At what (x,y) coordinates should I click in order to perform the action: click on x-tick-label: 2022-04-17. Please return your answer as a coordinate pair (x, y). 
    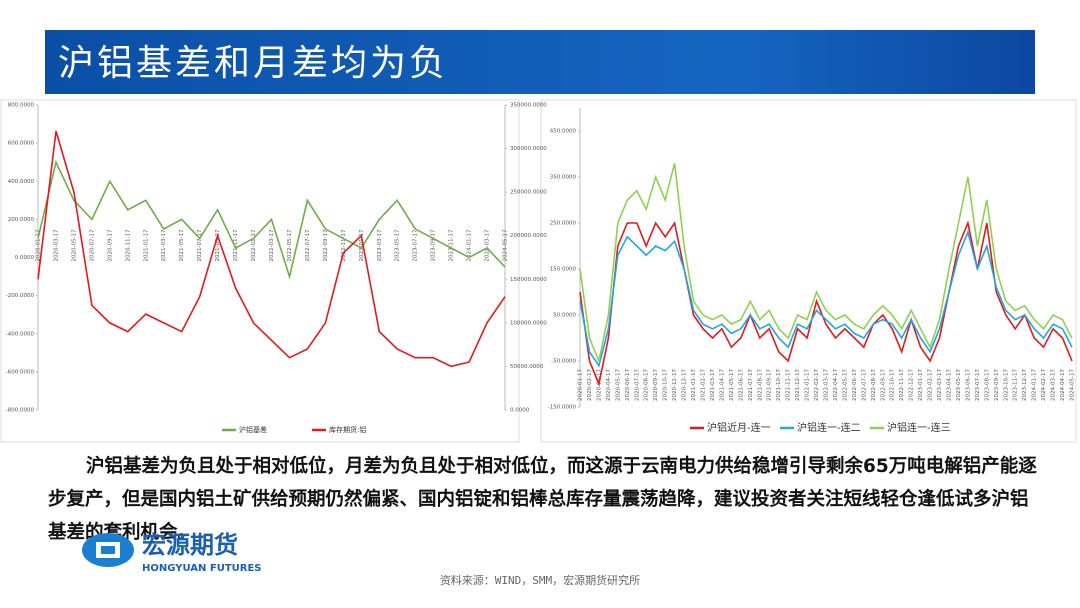
    Looking at the image, I should click on (836, 385).